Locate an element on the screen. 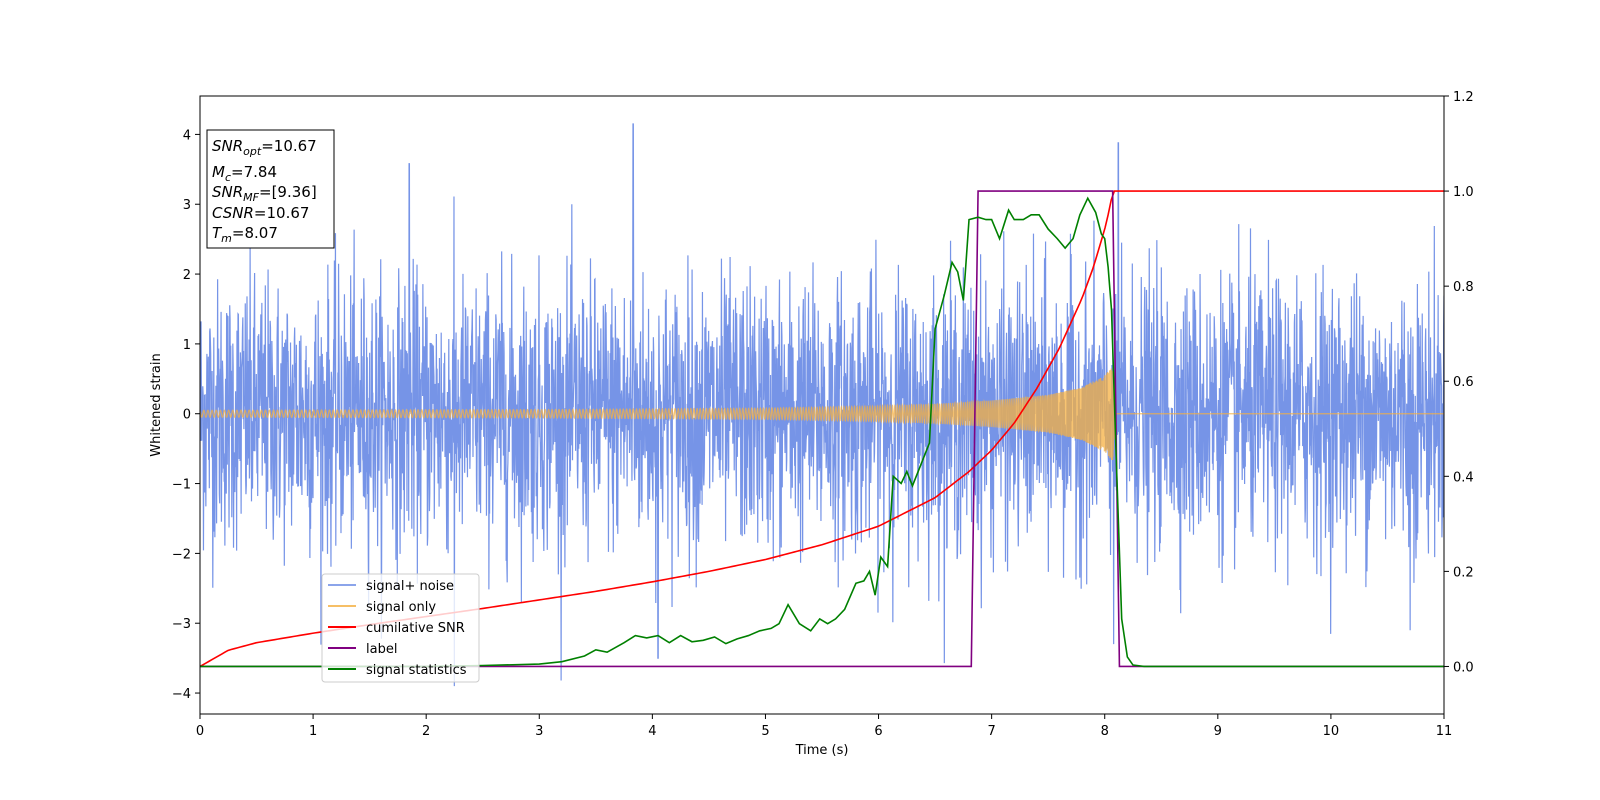  y-left-tick-label: 0 is located at coordinates (187, 415).